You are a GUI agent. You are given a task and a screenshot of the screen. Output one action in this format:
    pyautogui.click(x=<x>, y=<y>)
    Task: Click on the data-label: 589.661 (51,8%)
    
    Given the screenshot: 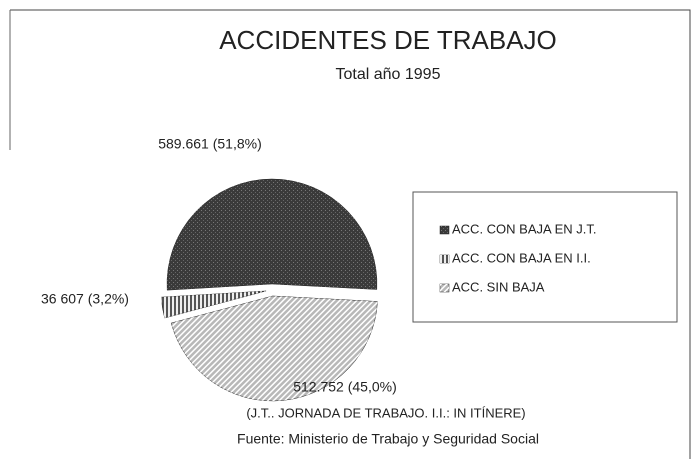 What is the action you would take?
    pyautogui.click(x=210, y=144)
    